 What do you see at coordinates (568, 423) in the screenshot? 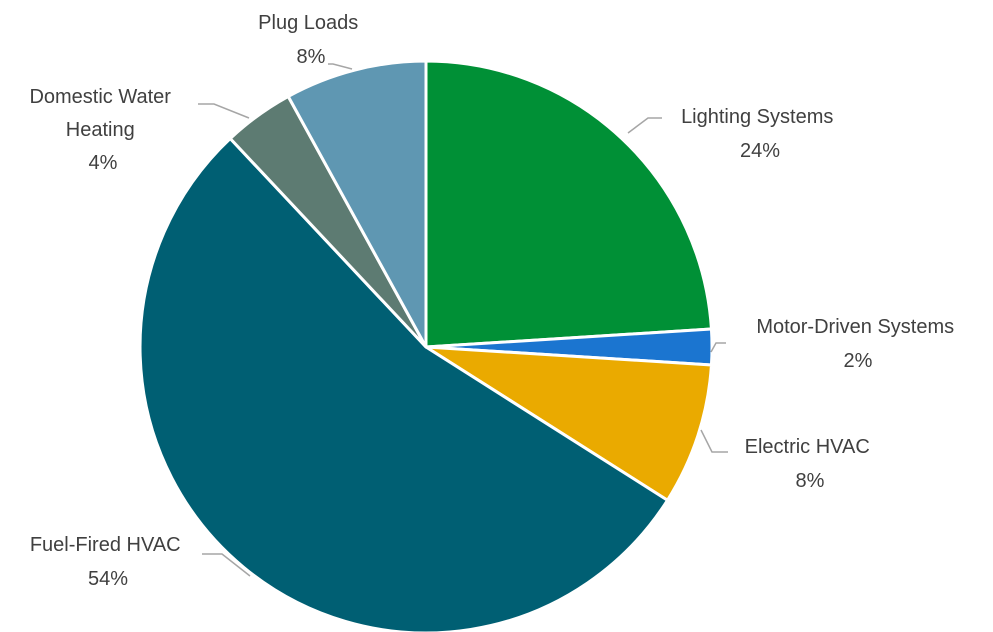
I see `pie-slice-electric-hvac` at bounding box center [568, 423].